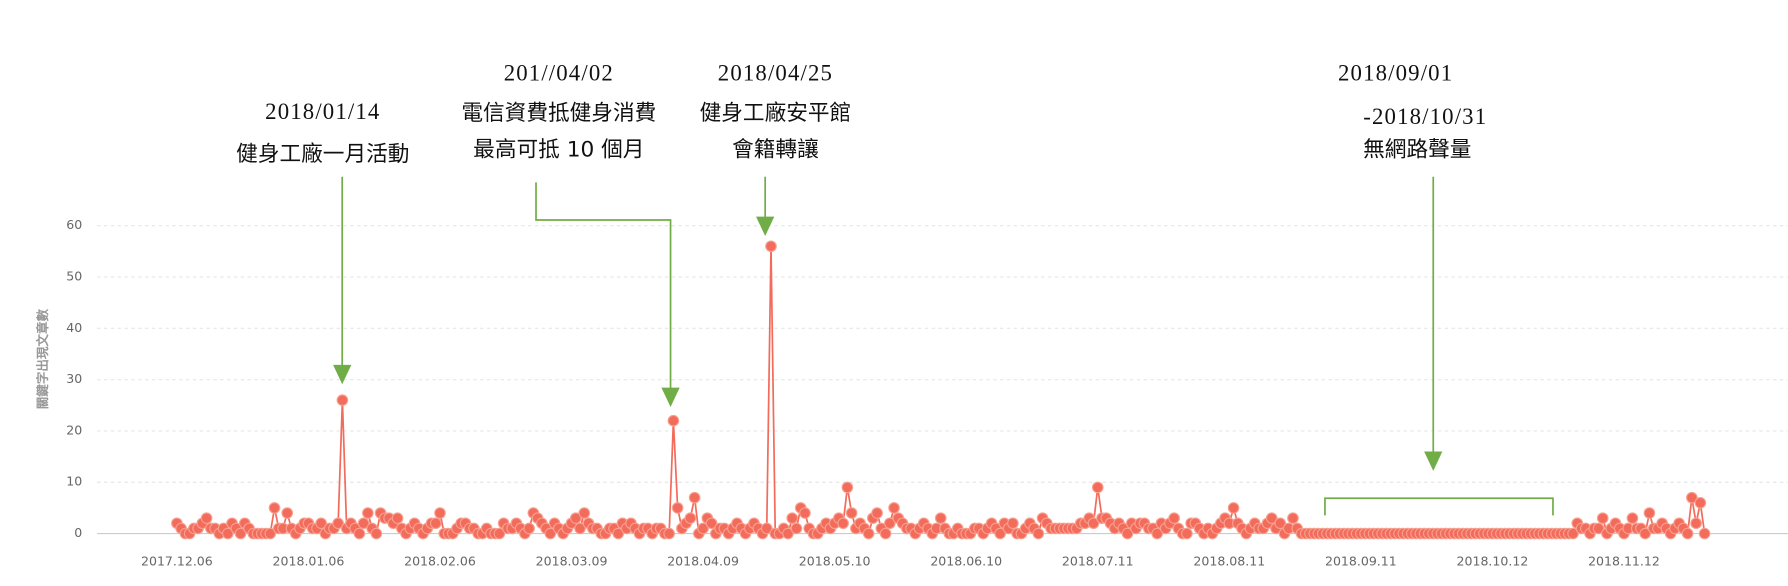  What do you see at coordinates (322, 154) in the screenshot?
I see `annotation: 健身工廠一月活動` at bounding box center [322, 154].